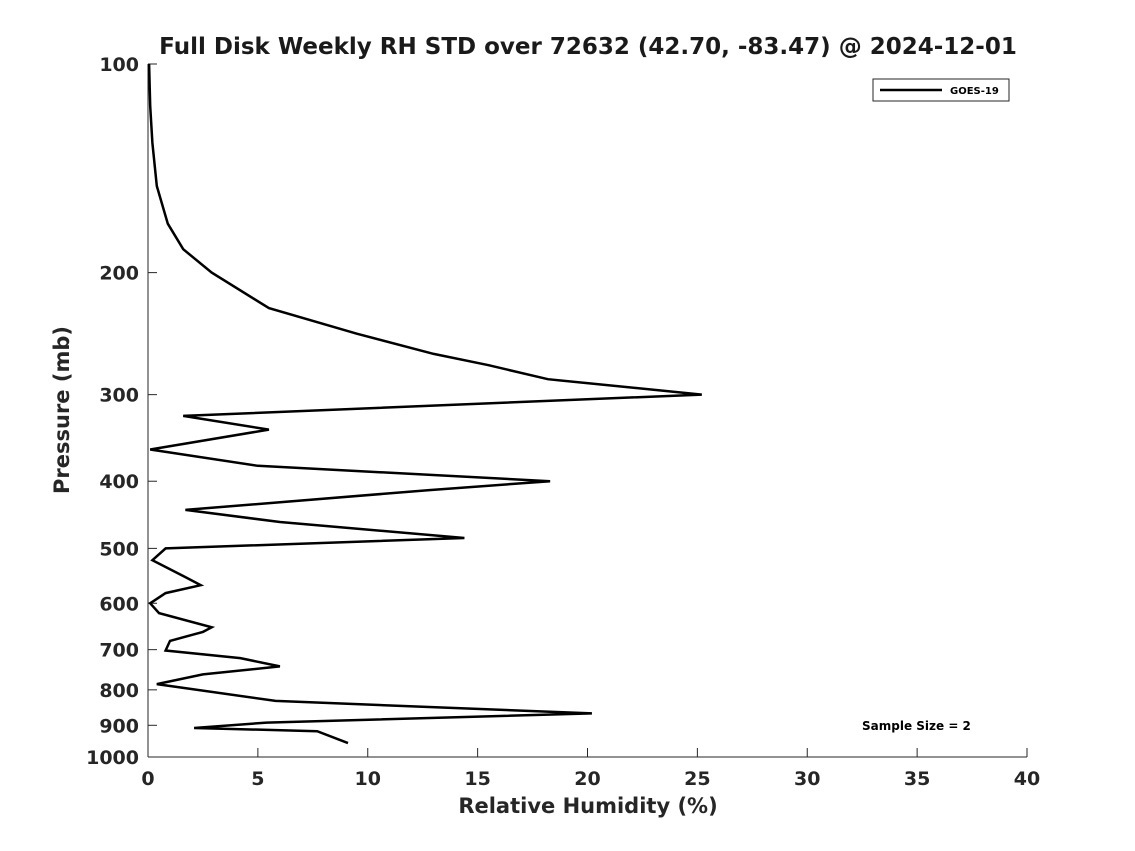  I want to click on y-tick-label: 100, so click(119, 65).